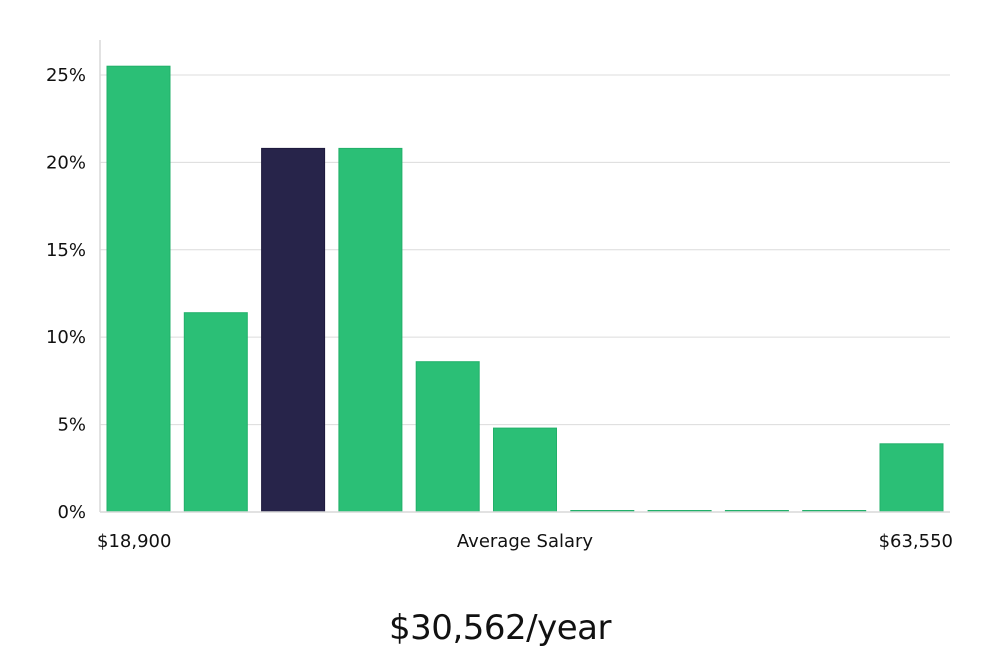 The image size is (1000, 660). I want to click on x-min-label: $18,900, so click(134, 541).